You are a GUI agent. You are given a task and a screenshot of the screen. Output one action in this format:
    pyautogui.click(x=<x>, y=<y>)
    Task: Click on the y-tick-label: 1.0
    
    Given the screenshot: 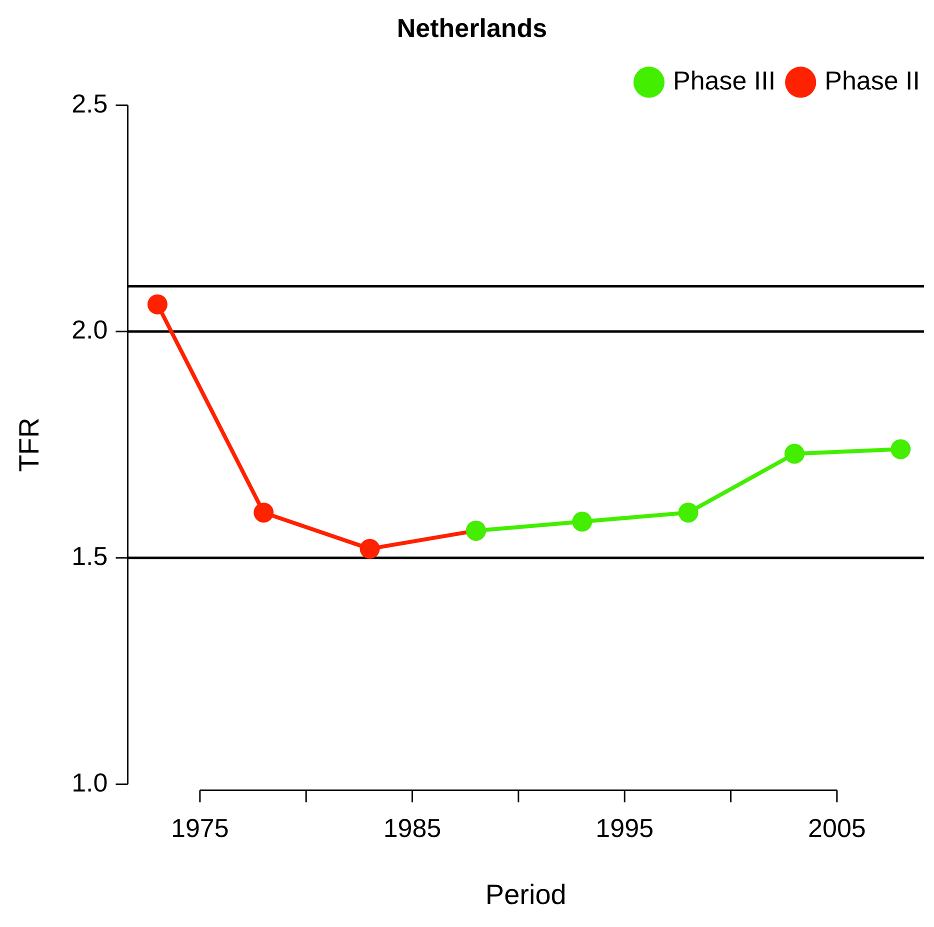 What is the action you would take?
    pyautogui.click(x=90, y=782)
    